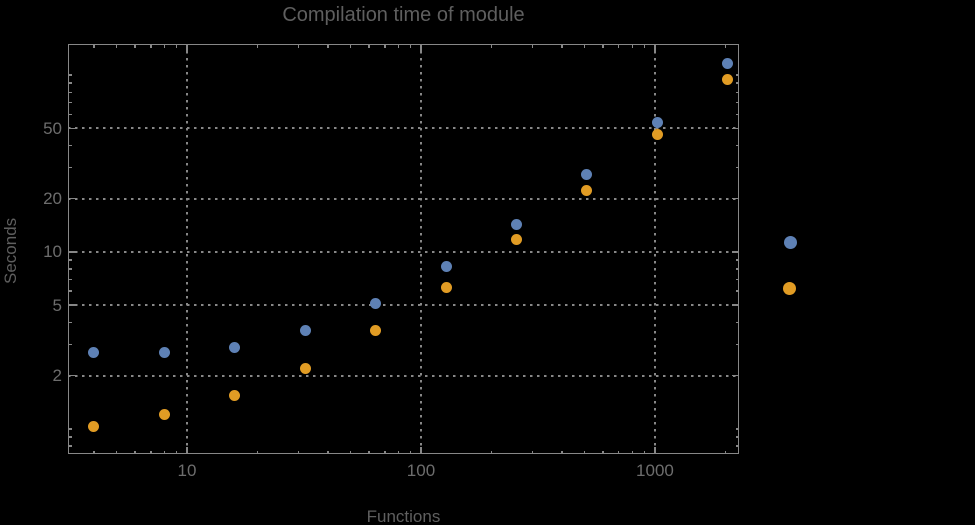 Image resolution: width=975 pixels, height=525 pixels. Describe the element at coordinates (789, 288) in the screenshot. I see `orange-series-marker` at that location.